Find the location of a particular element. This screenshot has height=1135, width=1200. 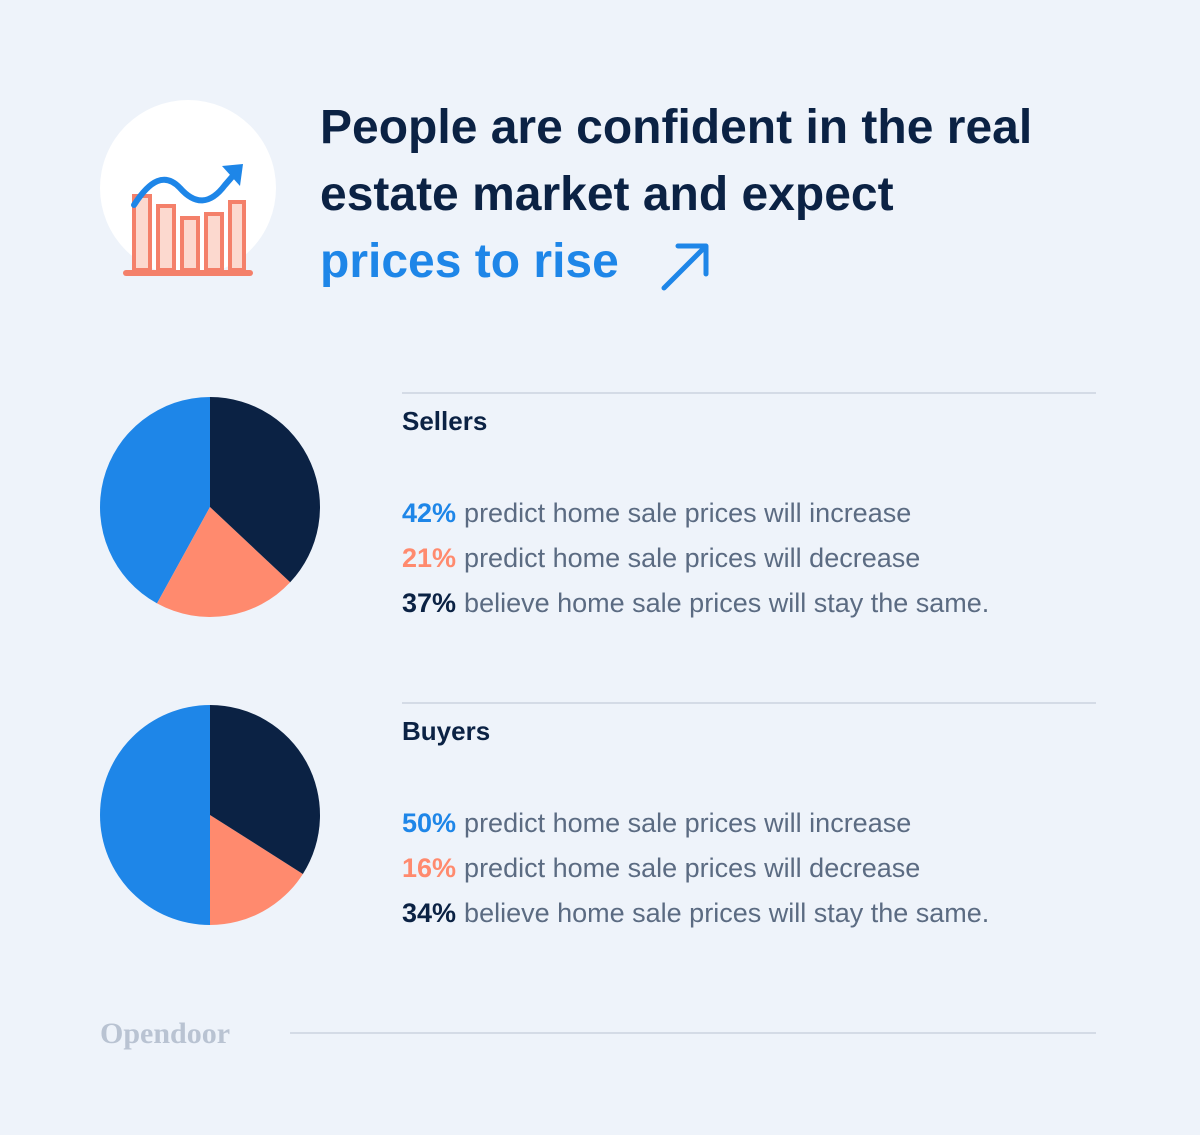

title-part: People are confident in the real is located at coordinates (676, 127).